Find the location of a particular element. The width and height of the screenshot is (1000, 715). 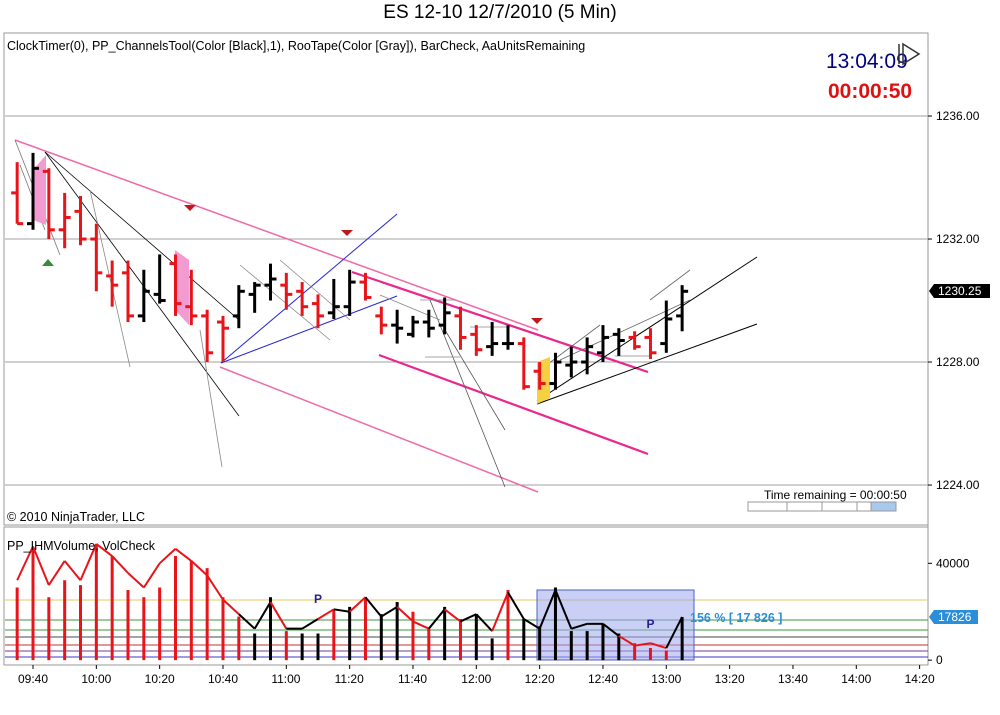

time-tick-label: 10:00 is located at coordinates (96, 679).